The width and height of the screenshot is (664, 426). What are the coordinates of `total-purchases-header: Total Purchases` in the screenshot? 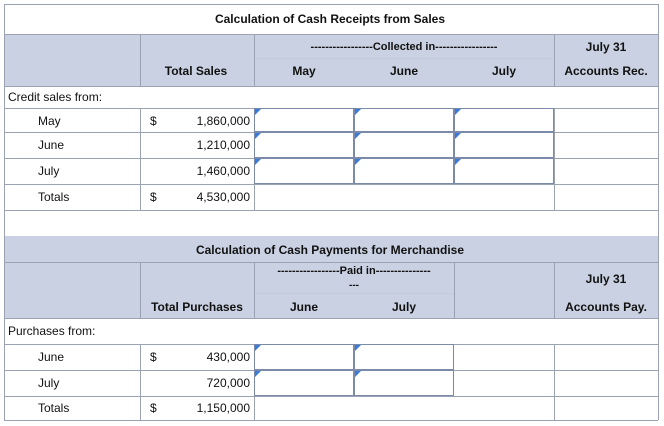 It's located at (197, 307).